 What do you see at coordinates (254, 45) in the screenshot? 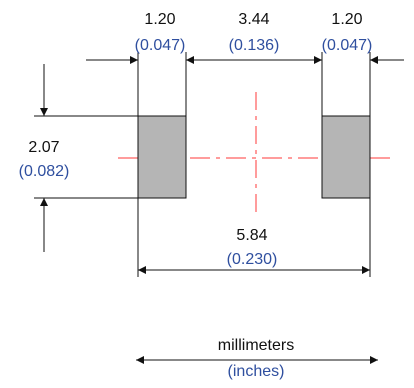
I see `pad-gap-inch: (0.136)` at bounding box center [254, 45].